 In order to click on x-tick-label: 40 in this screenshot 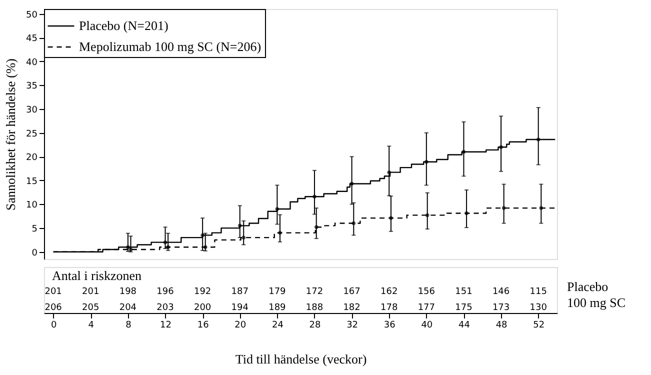, I will do `click(427, 325)`.